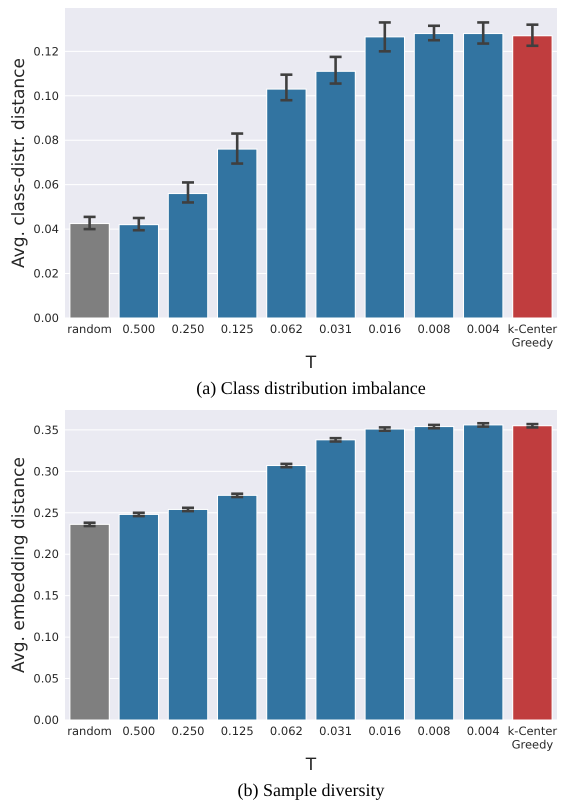 This screenshot has width=565, height=804. Describe the element at coordinates (46, 595) in the screenshot. I see `y-tick-label: 0.15` at that location.